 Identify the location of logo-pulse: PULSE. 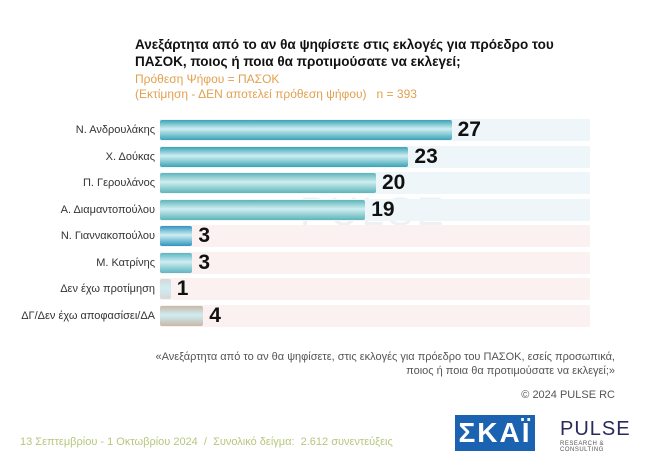
(595, 429).